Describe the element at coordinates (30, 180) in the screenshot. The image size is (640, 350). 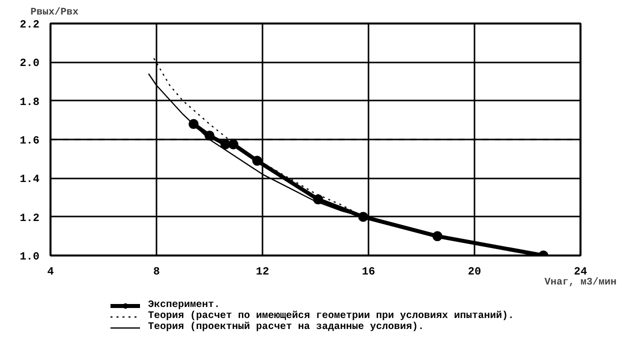
I see `y-tick-label: 1.4` at that location.